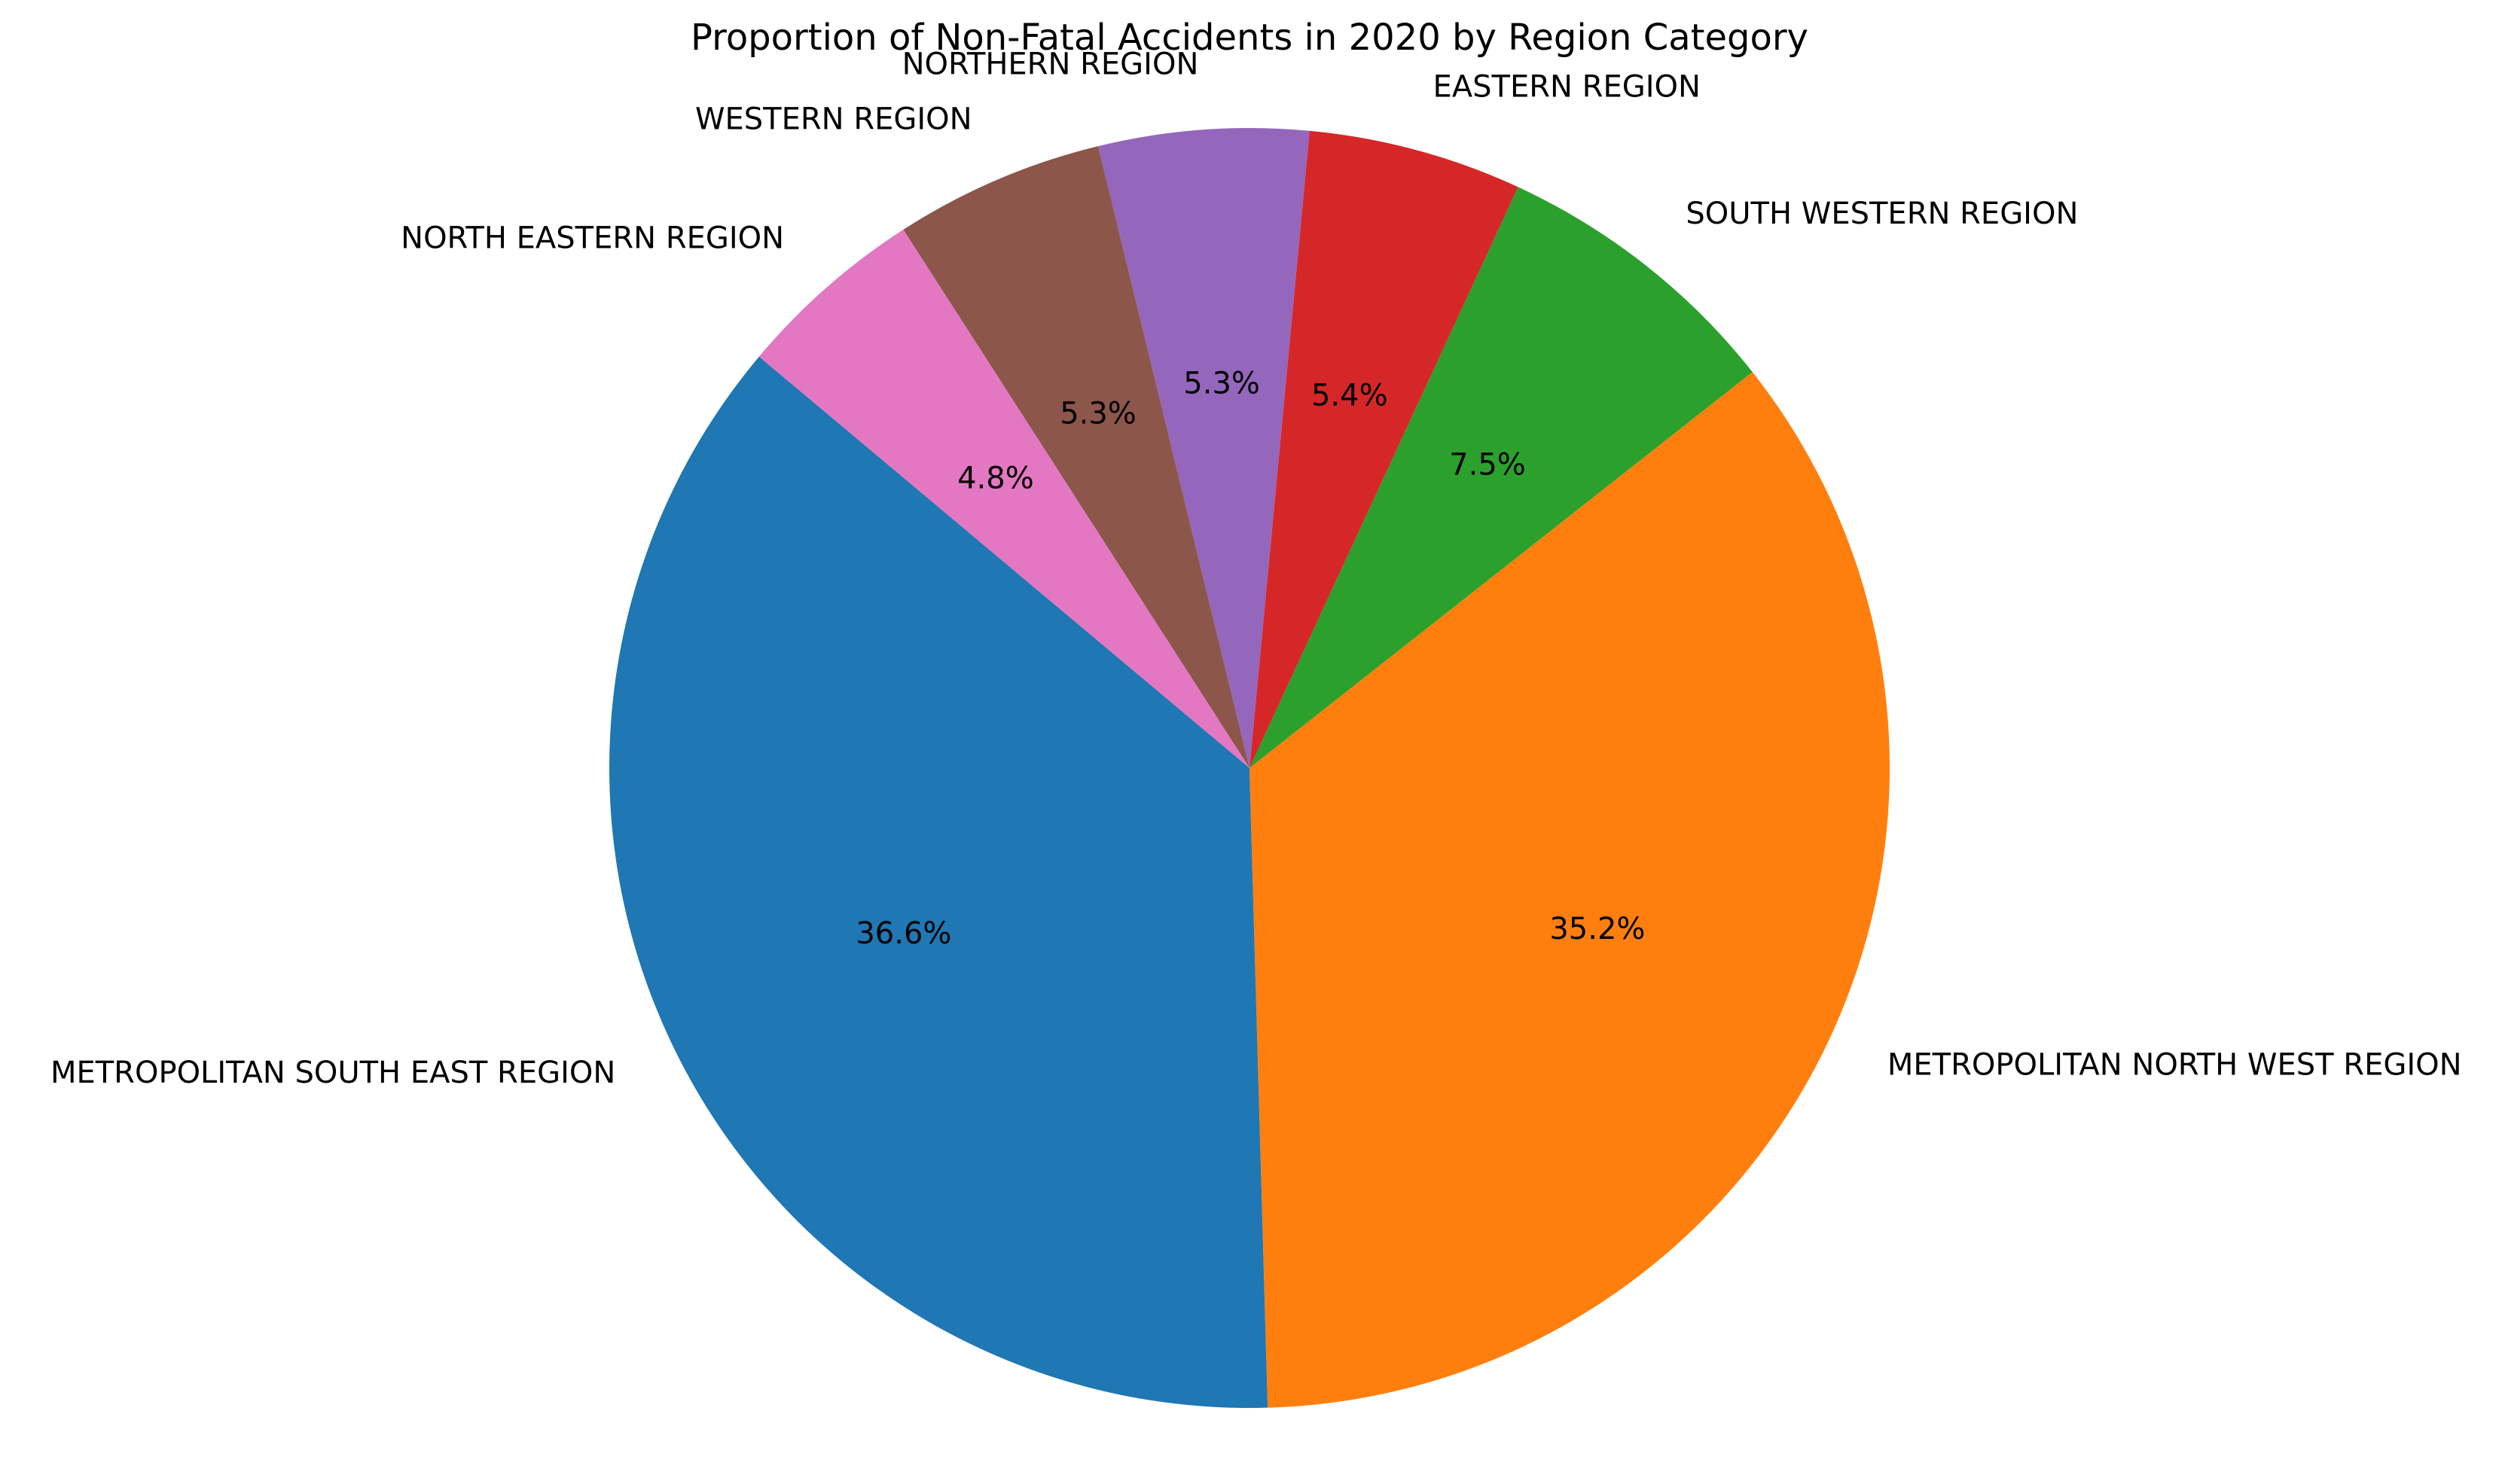  Describe the element at coordinates (1597, 929) in the screenshot. I see `slice-percentage: 35.2%` at that location.